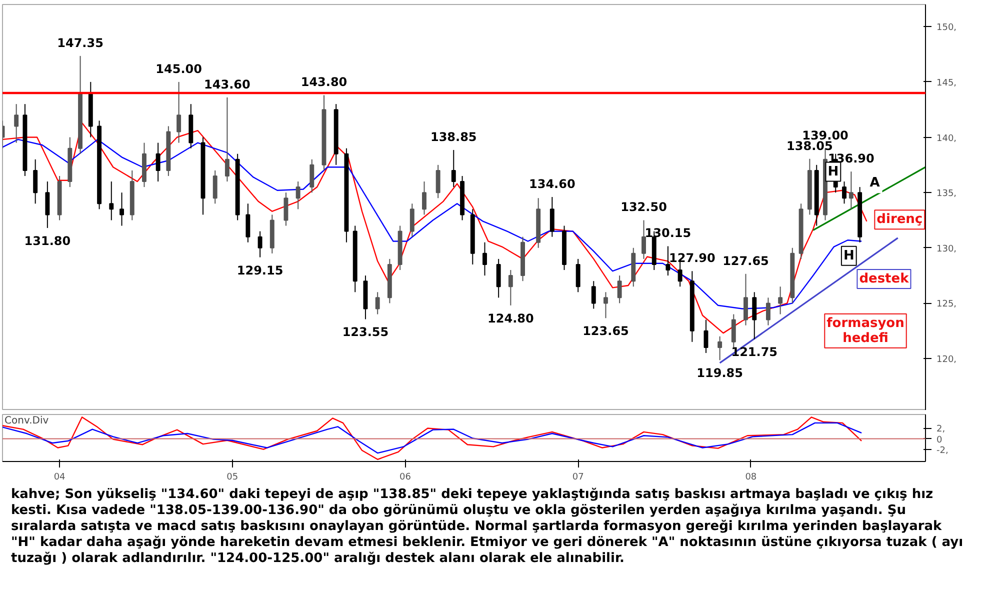 The image size is (1000, 616). What do you see at coordinates (643, 207) in the screenshot?
I see `annotation: 132.50` at bounding box center [643, 207].